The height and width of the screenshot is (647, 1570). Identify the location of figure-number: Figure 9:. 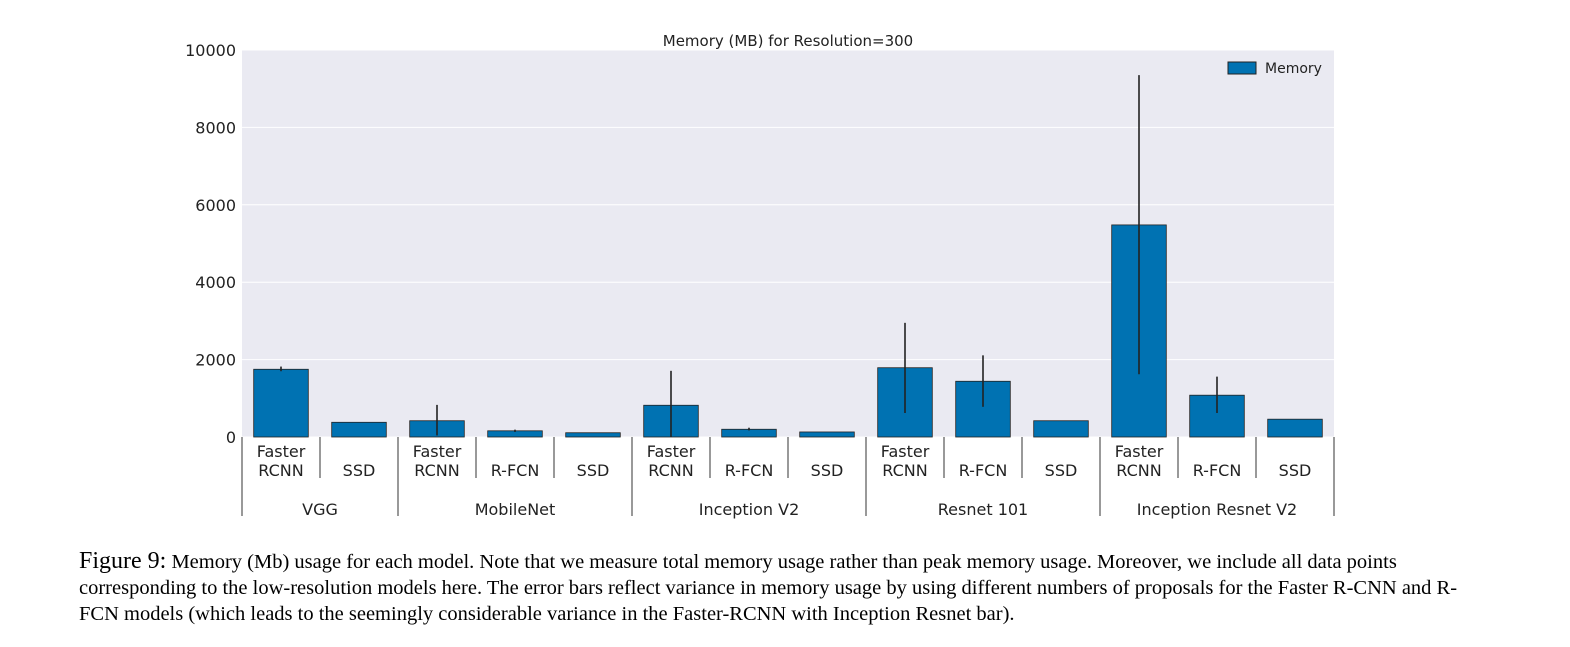
(123, 561).